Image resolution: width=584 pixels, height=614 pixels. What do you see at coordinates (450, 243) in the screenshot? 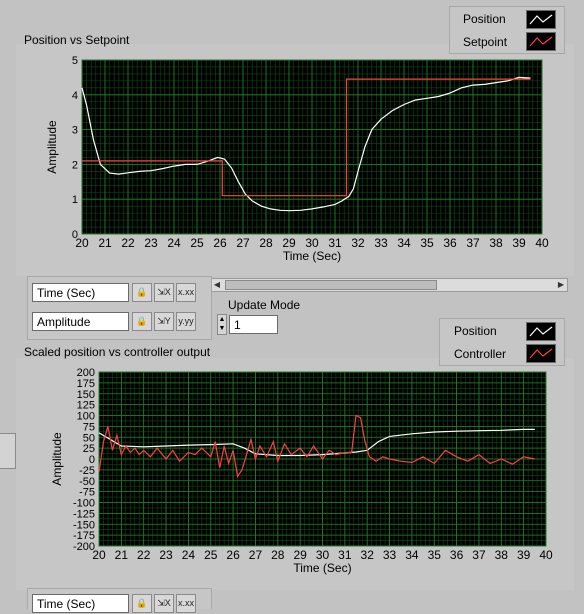
I see `x-tick-label: 36` at bounding box center [450, 243].